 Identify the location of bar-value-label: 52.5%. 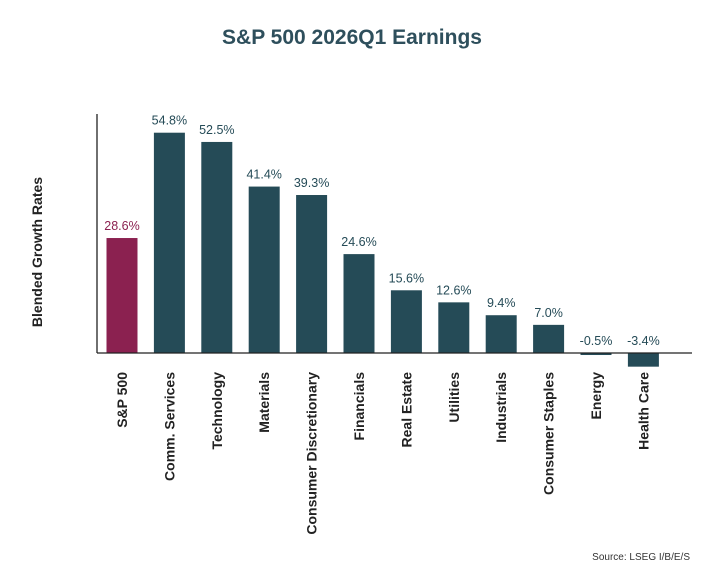
(216, 130).